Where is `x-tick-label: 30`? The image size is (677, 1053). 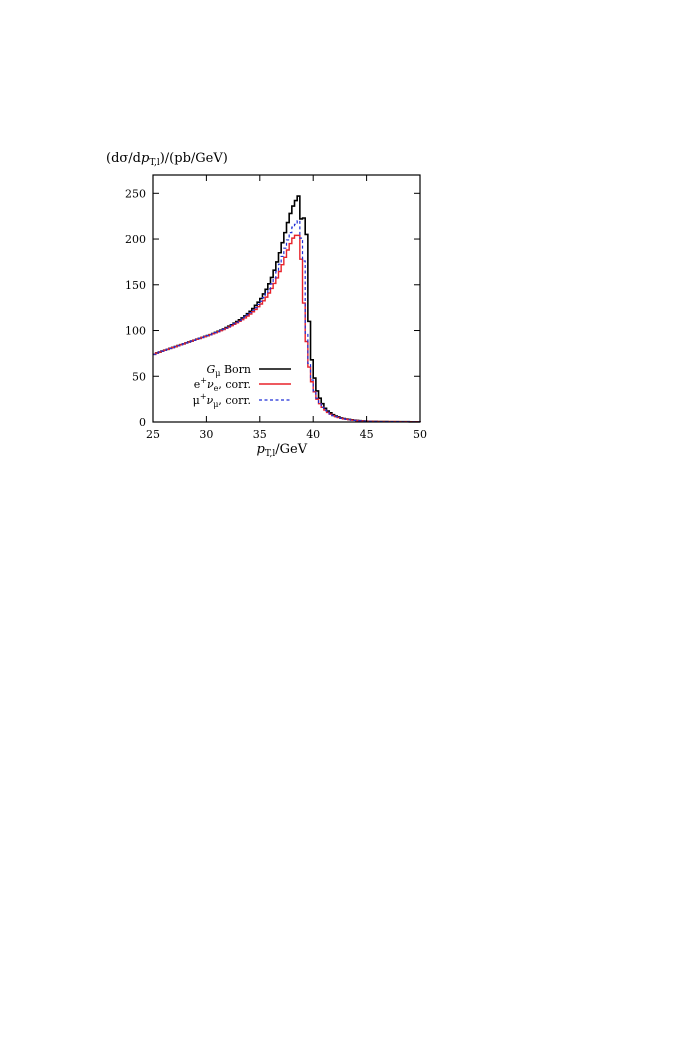 x-tick-label: 30 is located at coordinates (206, 434).